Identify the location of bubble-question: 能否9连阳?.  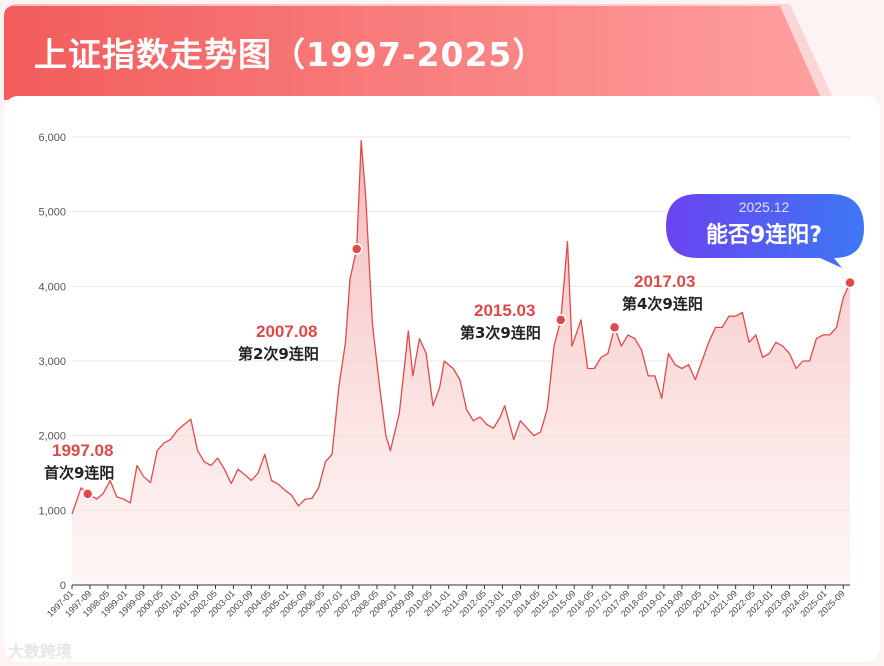
(764, 235).